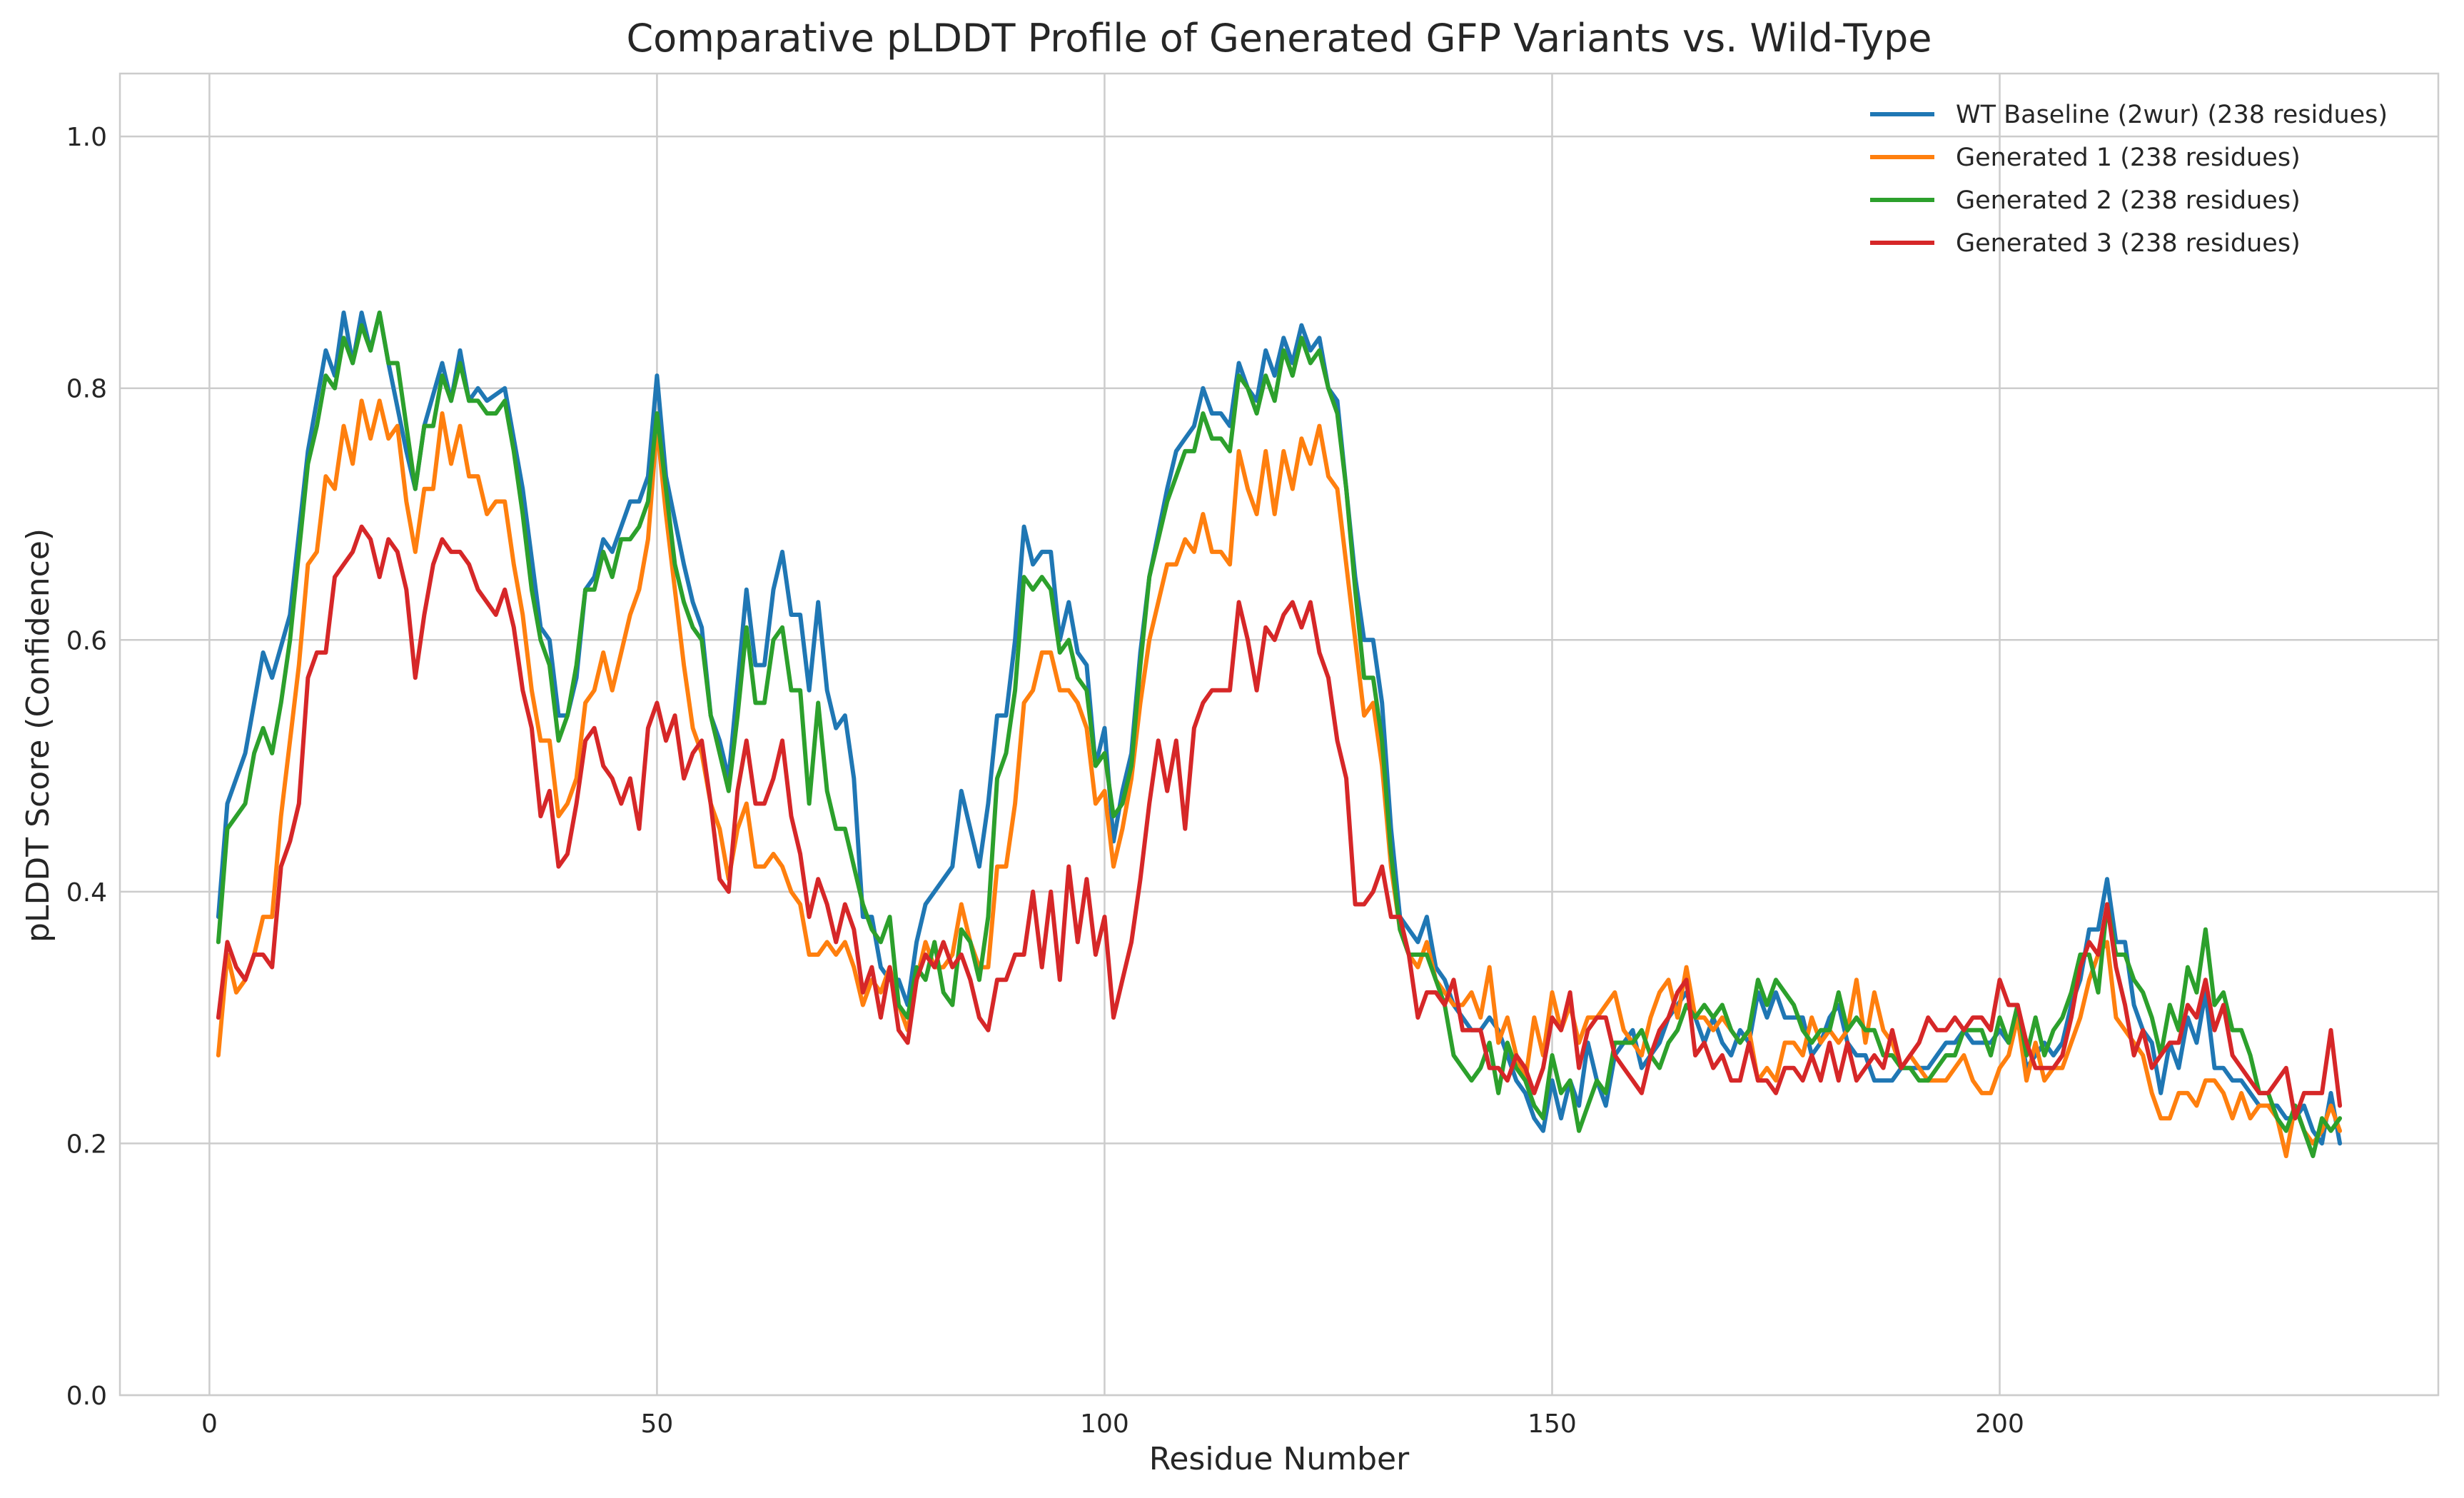  What do you see at coordinates (1552, 1424) in the screenshot?
I see `x-tick-label-3: 150` at bounding box center [1552, 1424].